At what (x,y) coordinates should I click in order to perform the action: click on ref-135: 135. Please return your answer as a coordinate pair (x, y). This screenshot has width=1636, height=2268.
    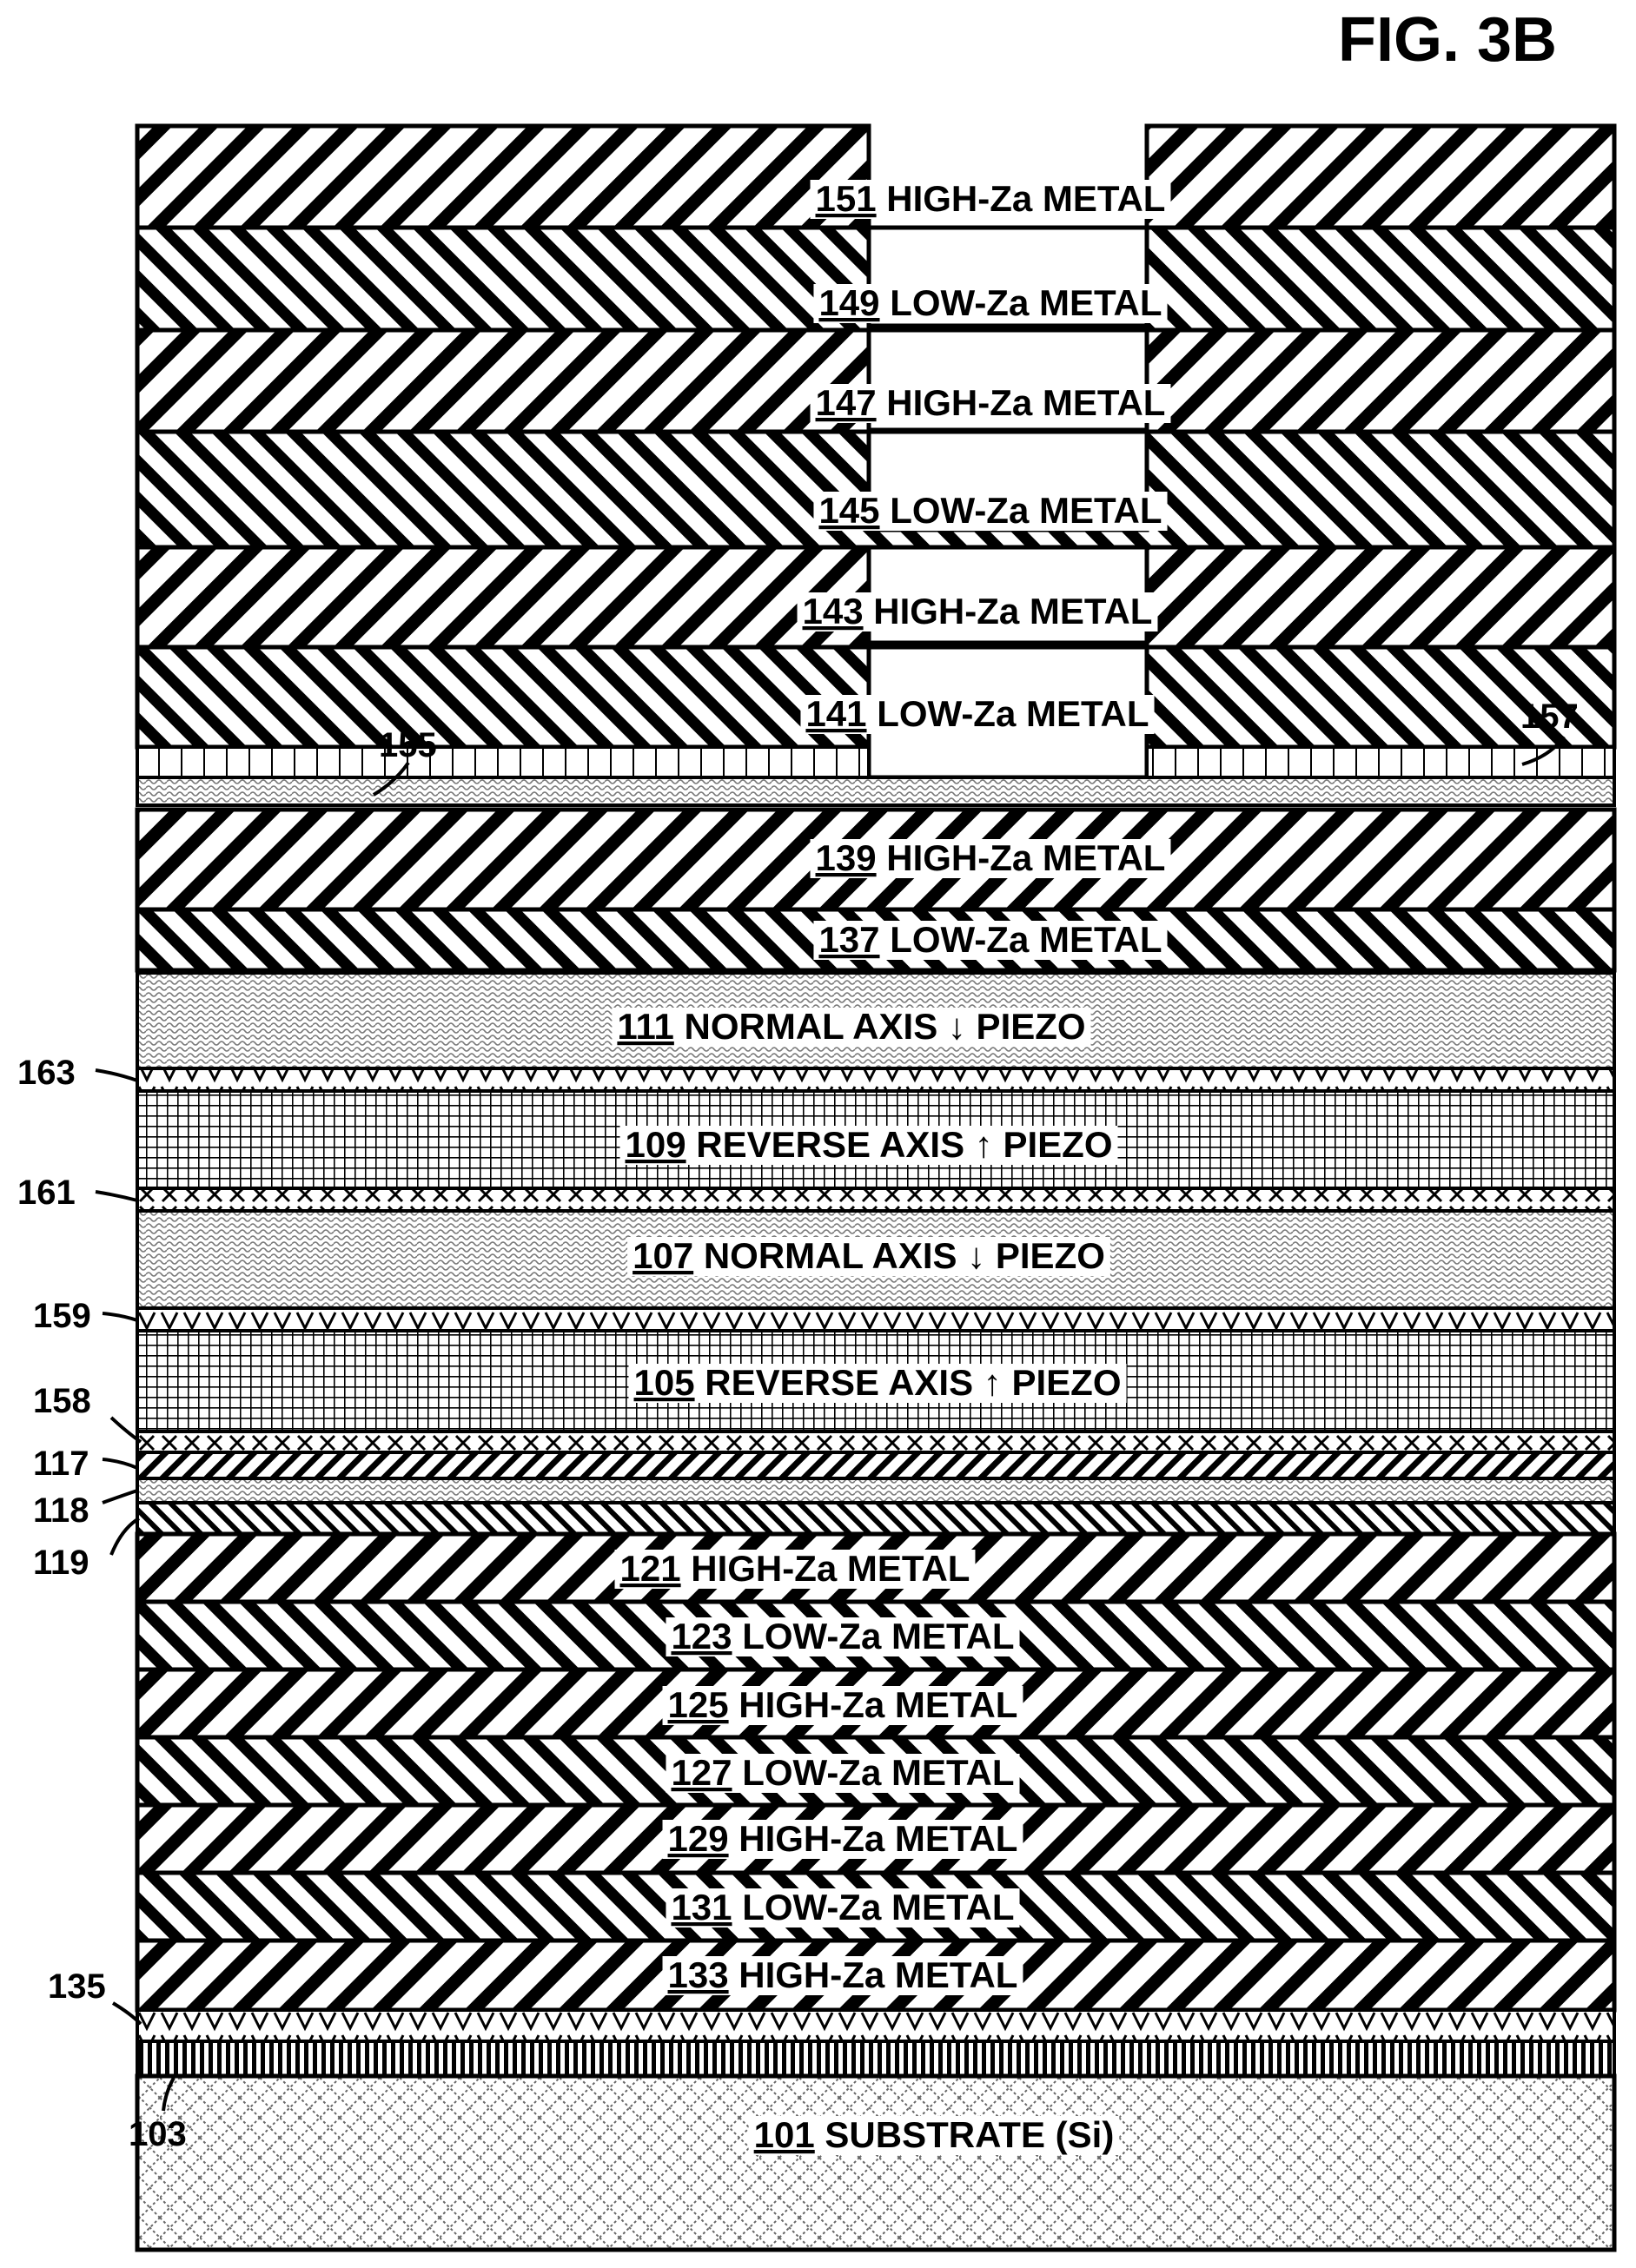
    Looking at the image, I should click on (77, 1986).